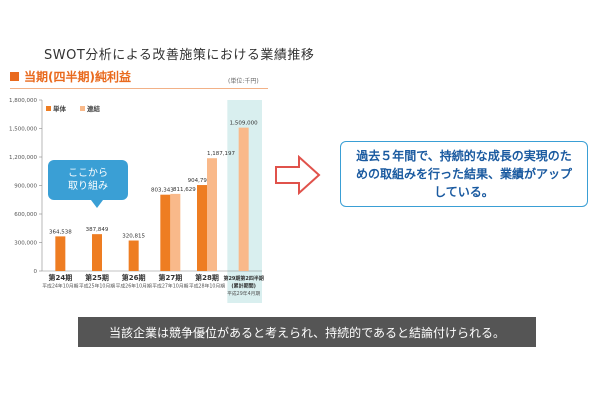 The height and width of the screenshot is (400, 600). I want to click on data-label: 904,792, so click(199, 181).